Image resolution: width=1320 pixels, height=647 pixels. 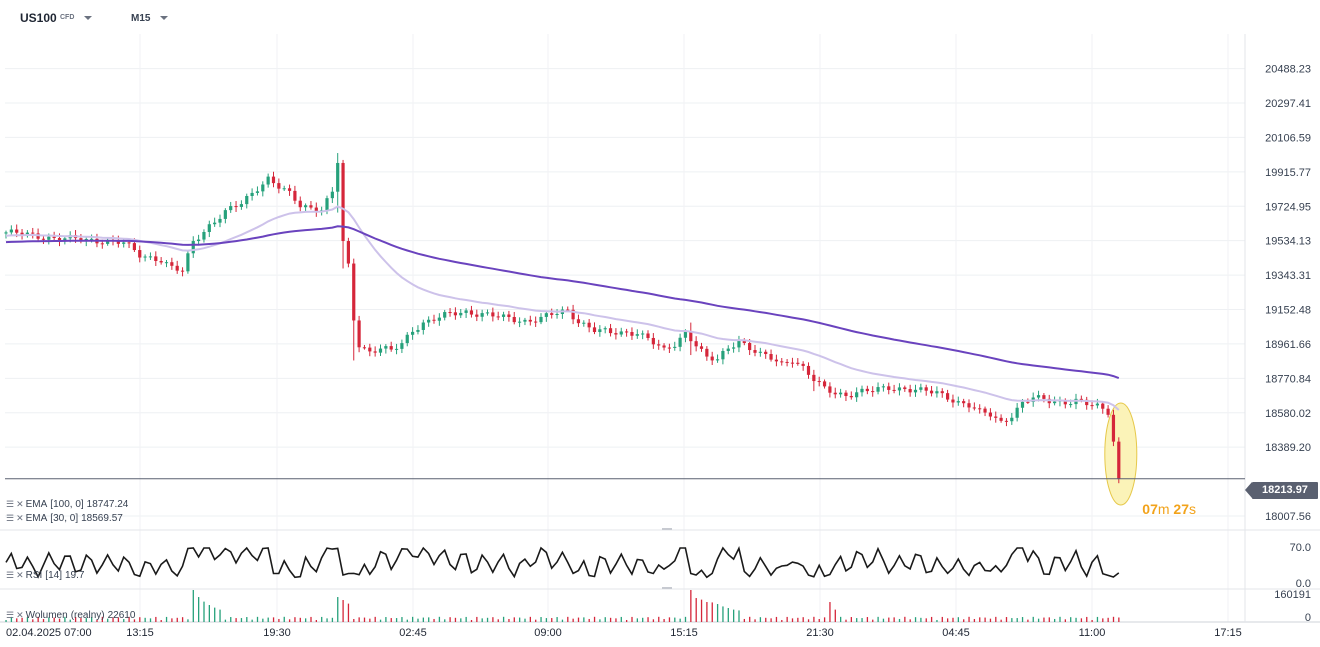 I want to click on legend-rsi: ☰ ✕ RSI [14] 19.7, so click(x=45, y=575).